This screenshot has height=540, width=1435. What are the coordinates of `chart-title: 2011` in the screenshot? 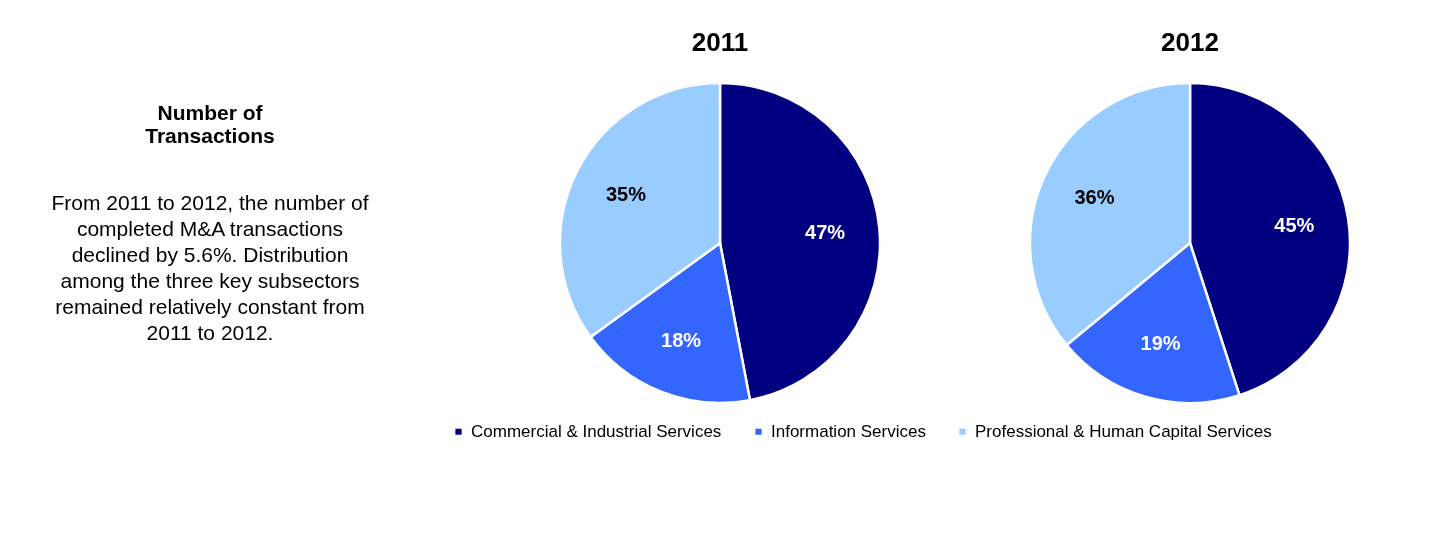 It's located at (720, 42).